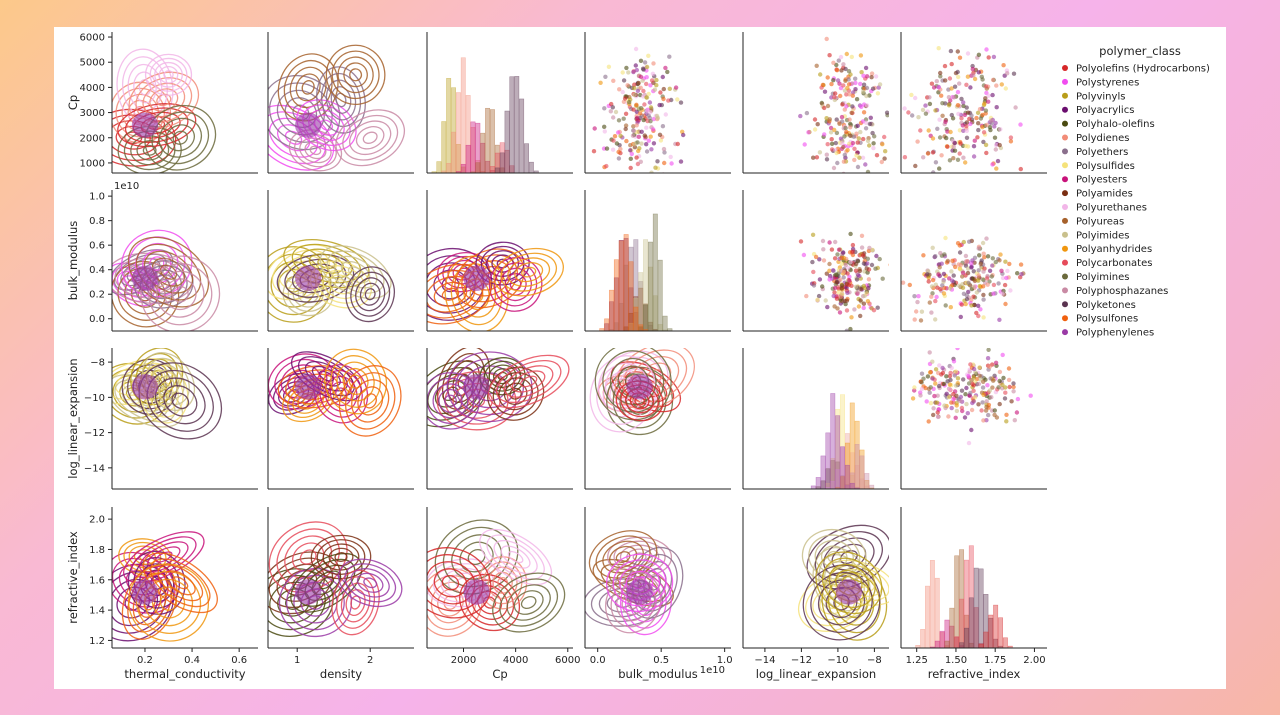  I want to click on panel-log_linear_expansion-vs-Cp, so click(499, 419).